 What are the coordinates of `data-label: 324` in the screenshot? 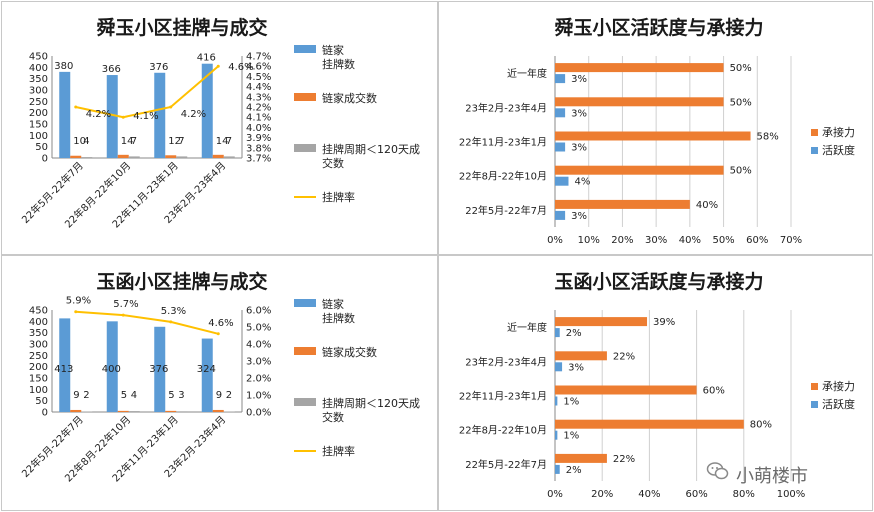 It's located at (206, 369).